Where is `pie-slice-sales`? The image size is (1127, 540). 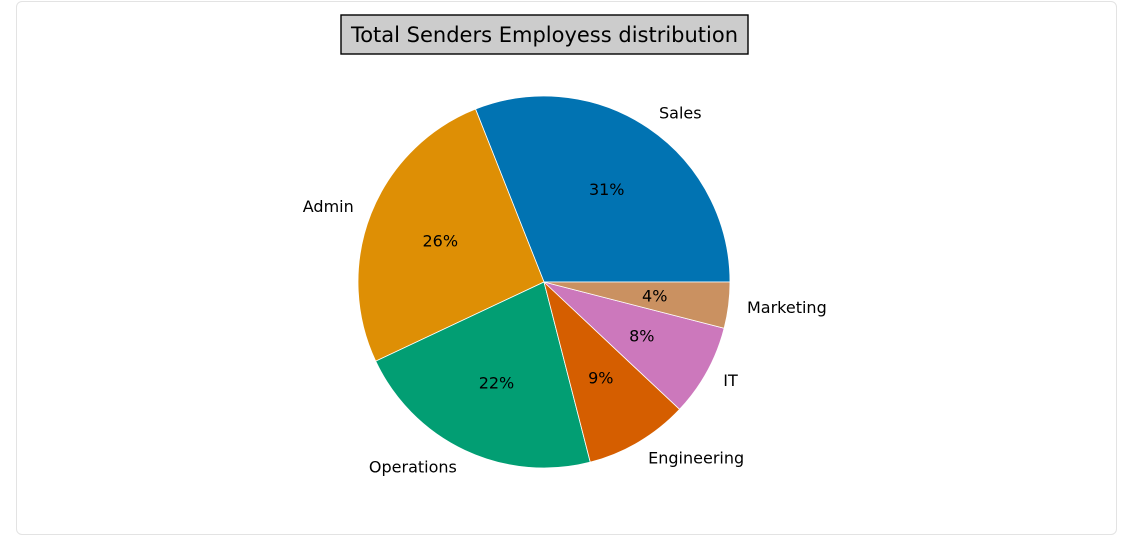 pie-slice-sales is located at coordinates (603, 189).